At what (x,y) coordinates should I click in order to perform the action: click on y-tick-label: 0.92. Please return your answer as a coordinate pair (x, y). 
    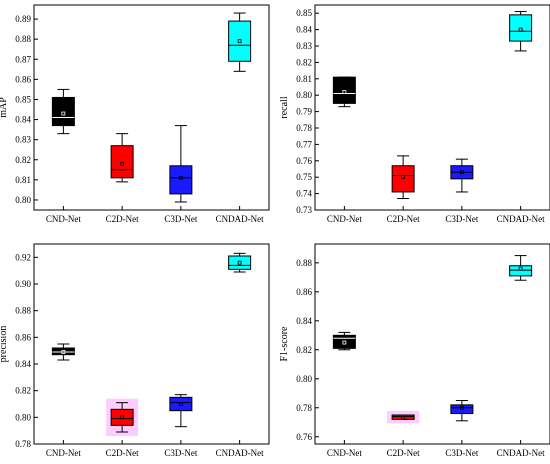
    Looking at the image, I should click on (23, 257).